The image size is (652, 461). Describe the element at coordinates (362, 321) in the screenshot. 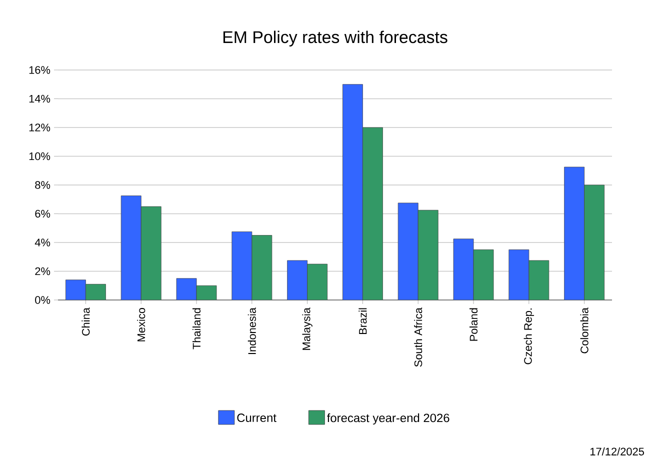

I see `x-tick-label: Brazil` at that location.